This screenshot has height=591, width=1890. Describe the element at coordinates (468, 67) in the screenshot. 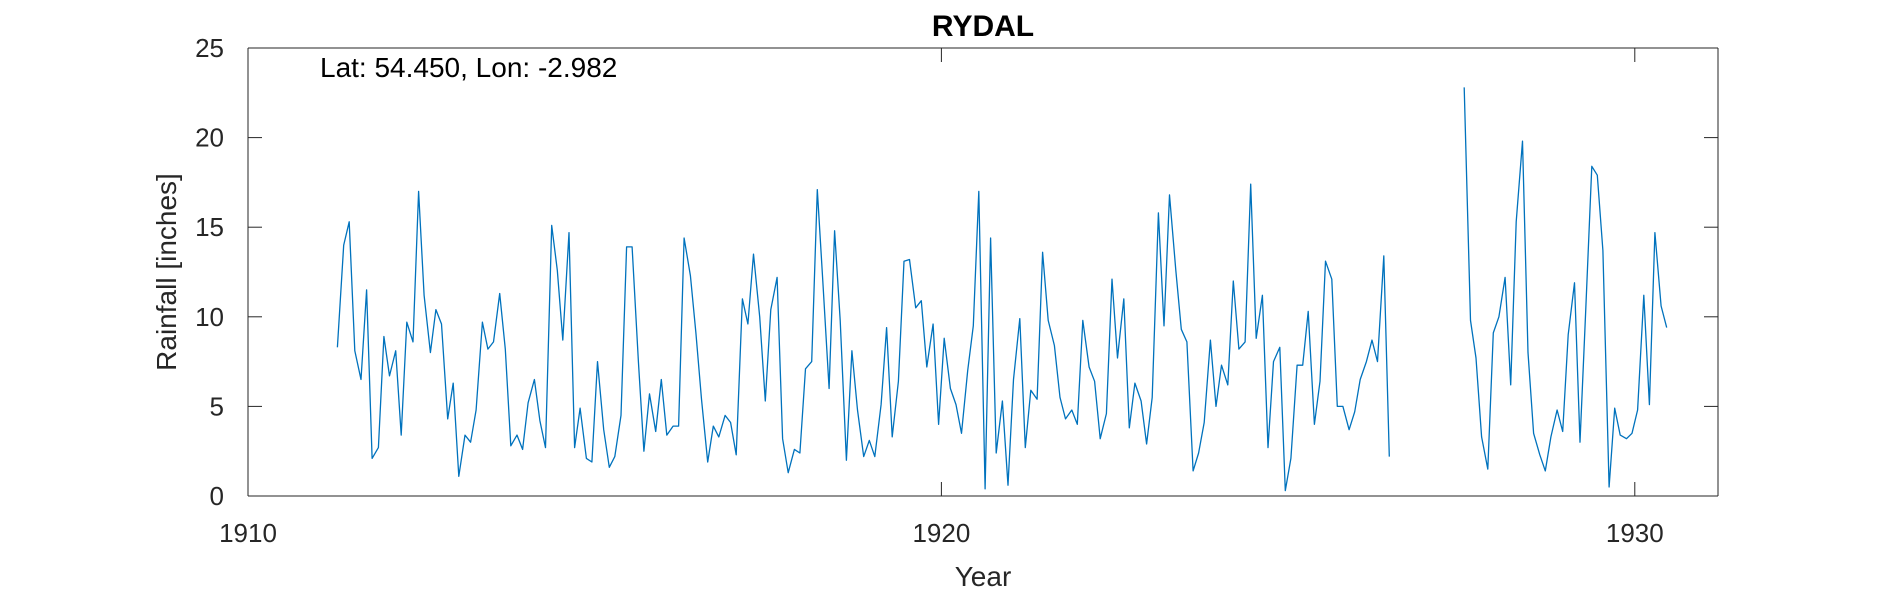

I see `station-coordinates-annotation: Lat: 54.450, Lon: -2.982` at that location.